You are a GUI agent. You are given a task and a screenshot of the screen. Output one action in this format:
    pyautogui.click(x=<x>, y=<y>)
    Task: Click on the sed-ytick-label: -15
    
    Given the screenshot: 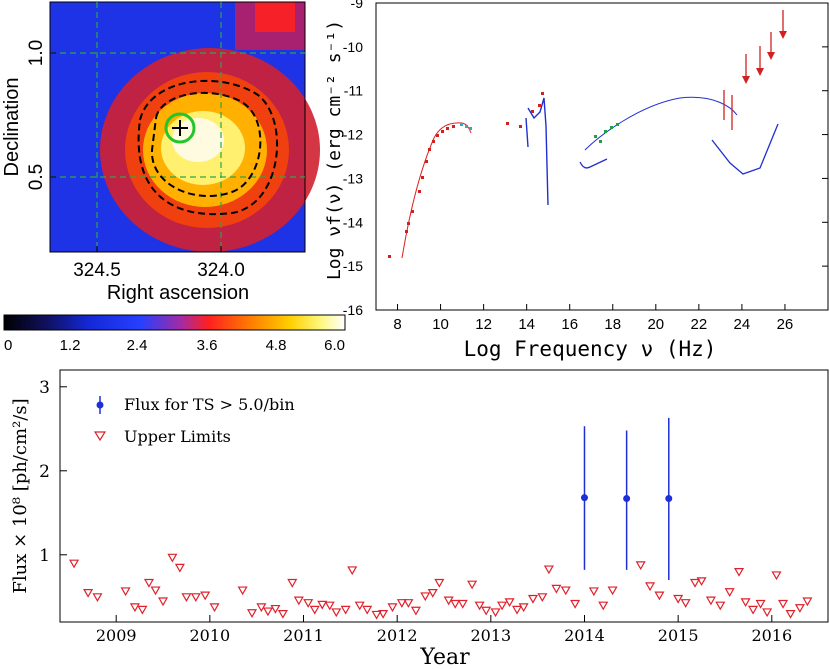 What is the action you would take?
    pyautogui.click(x=353, y=266)
    